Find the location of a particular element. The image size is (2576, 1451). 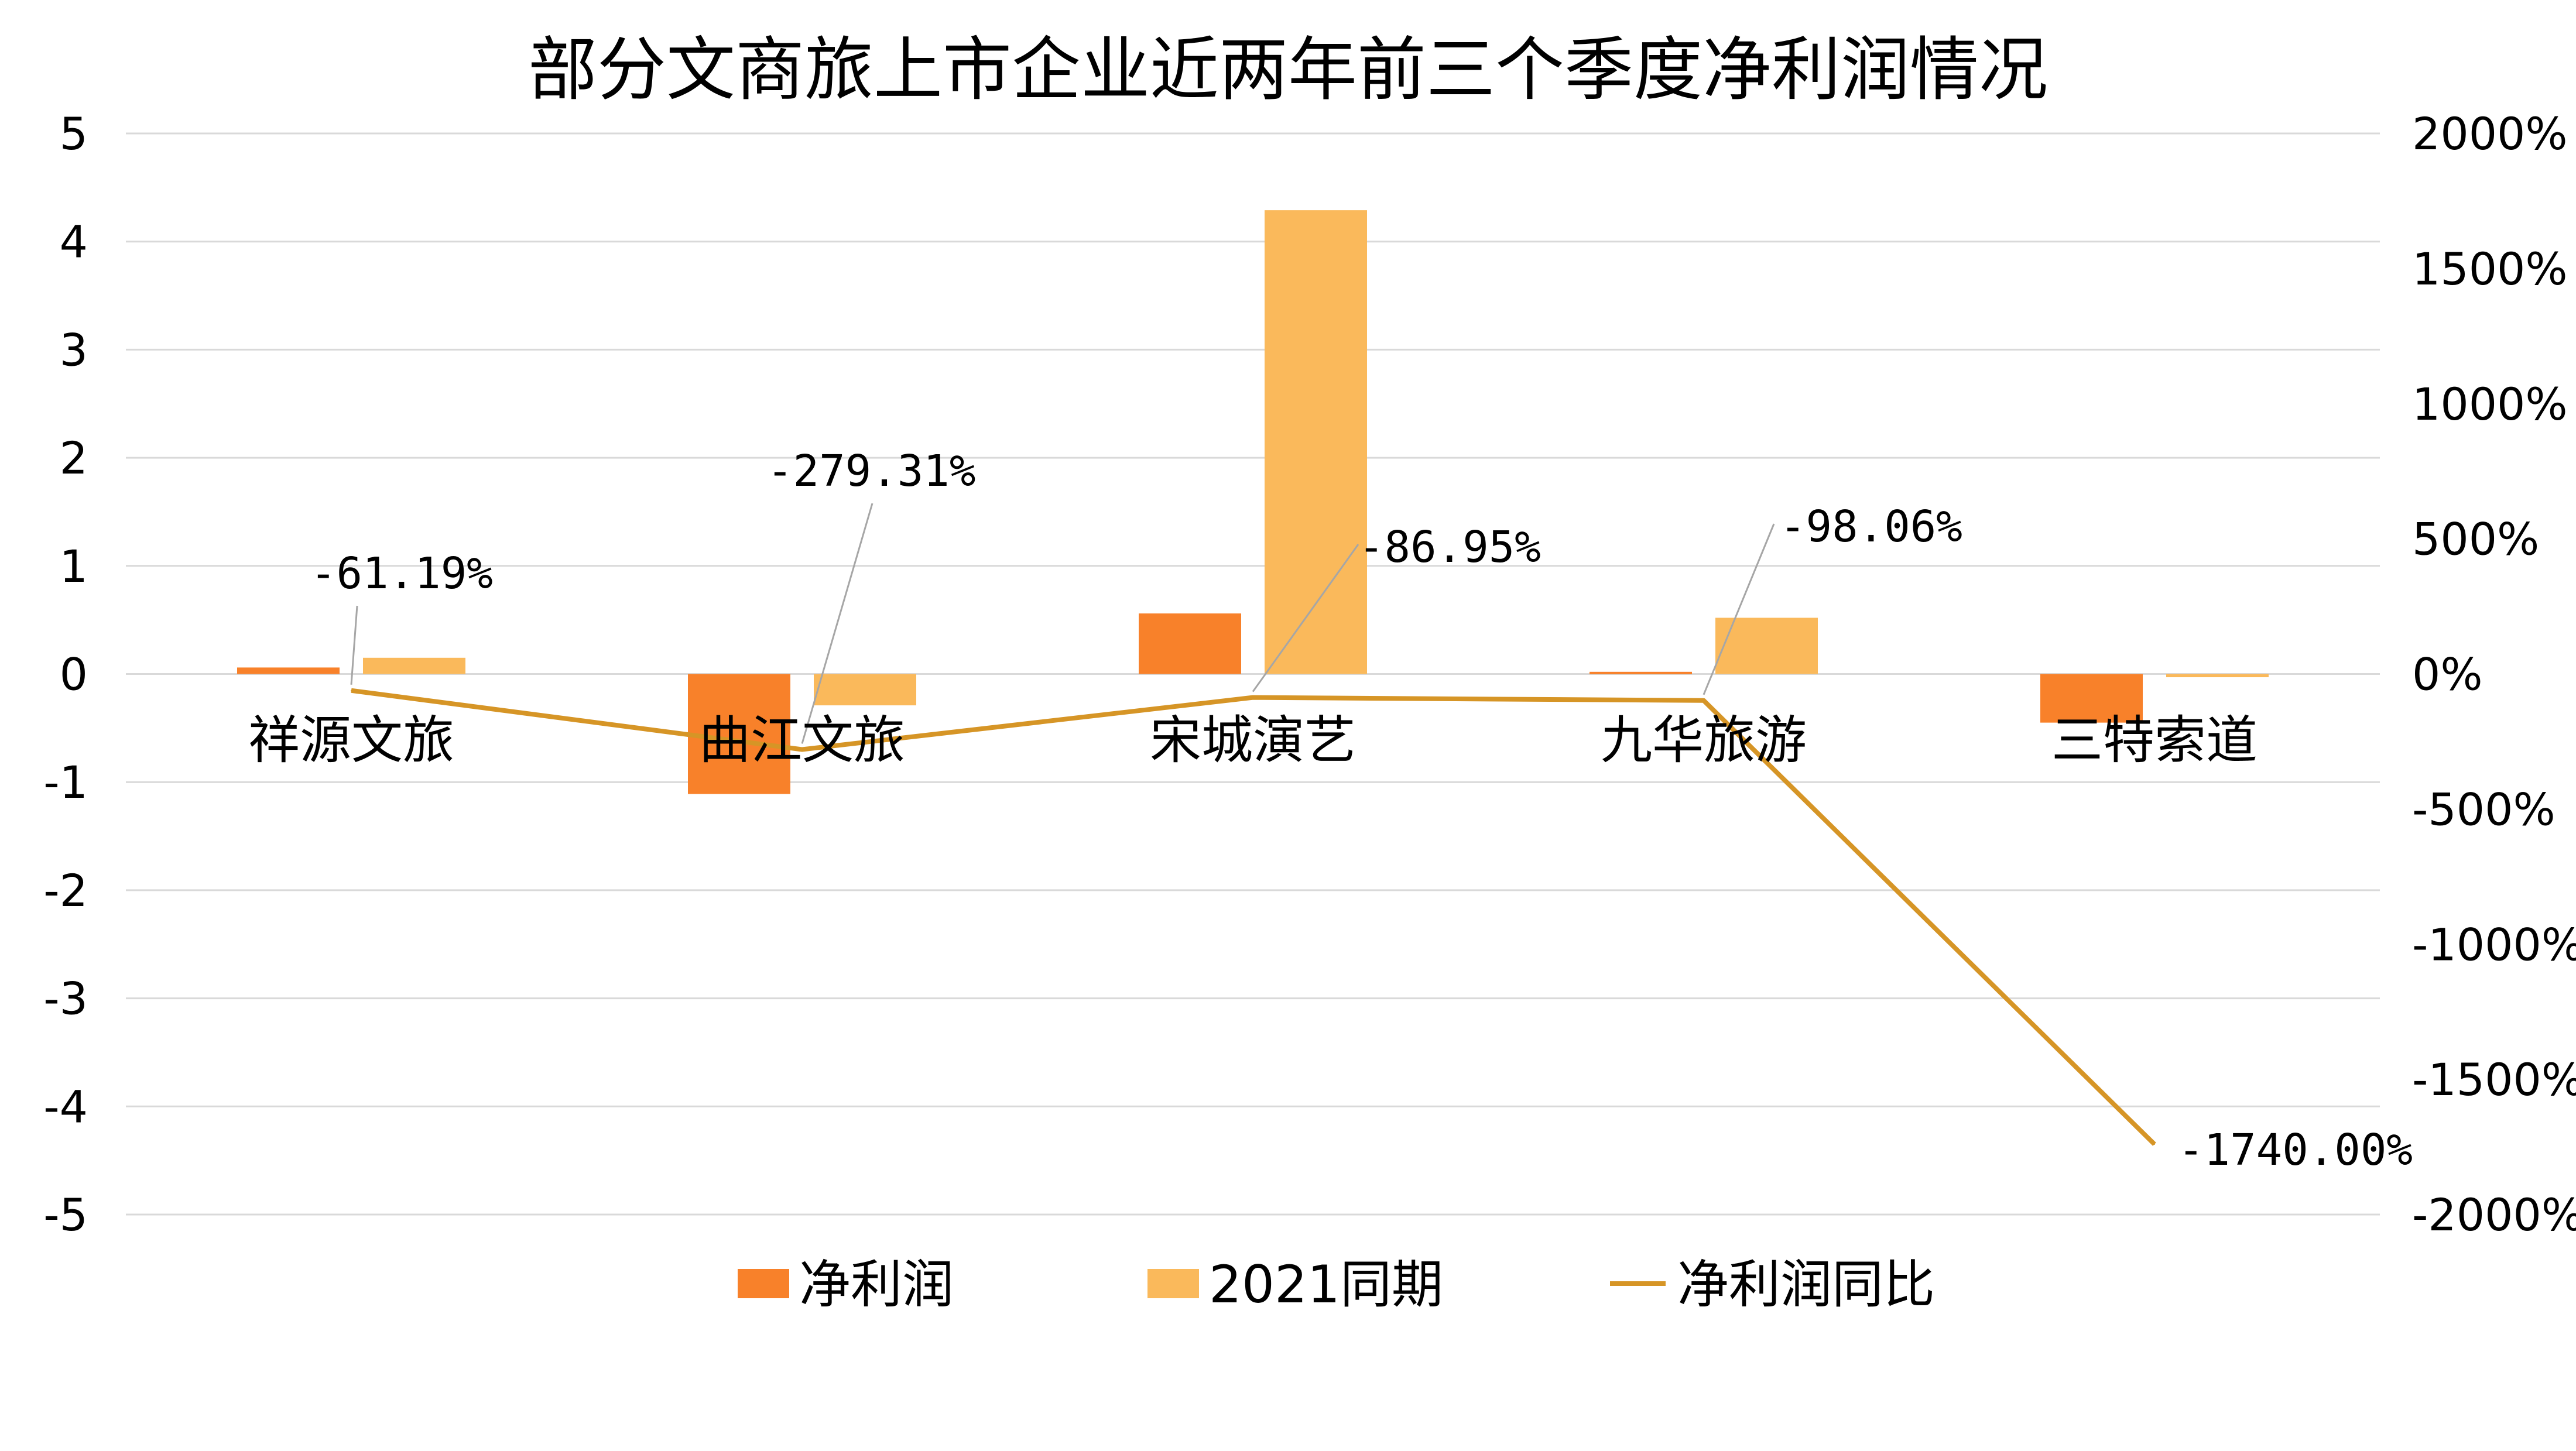

y-axis-left: 5 4 3 2 1 0 -1 -2 -3 -4 -5 is located at coordinates (65, 674).